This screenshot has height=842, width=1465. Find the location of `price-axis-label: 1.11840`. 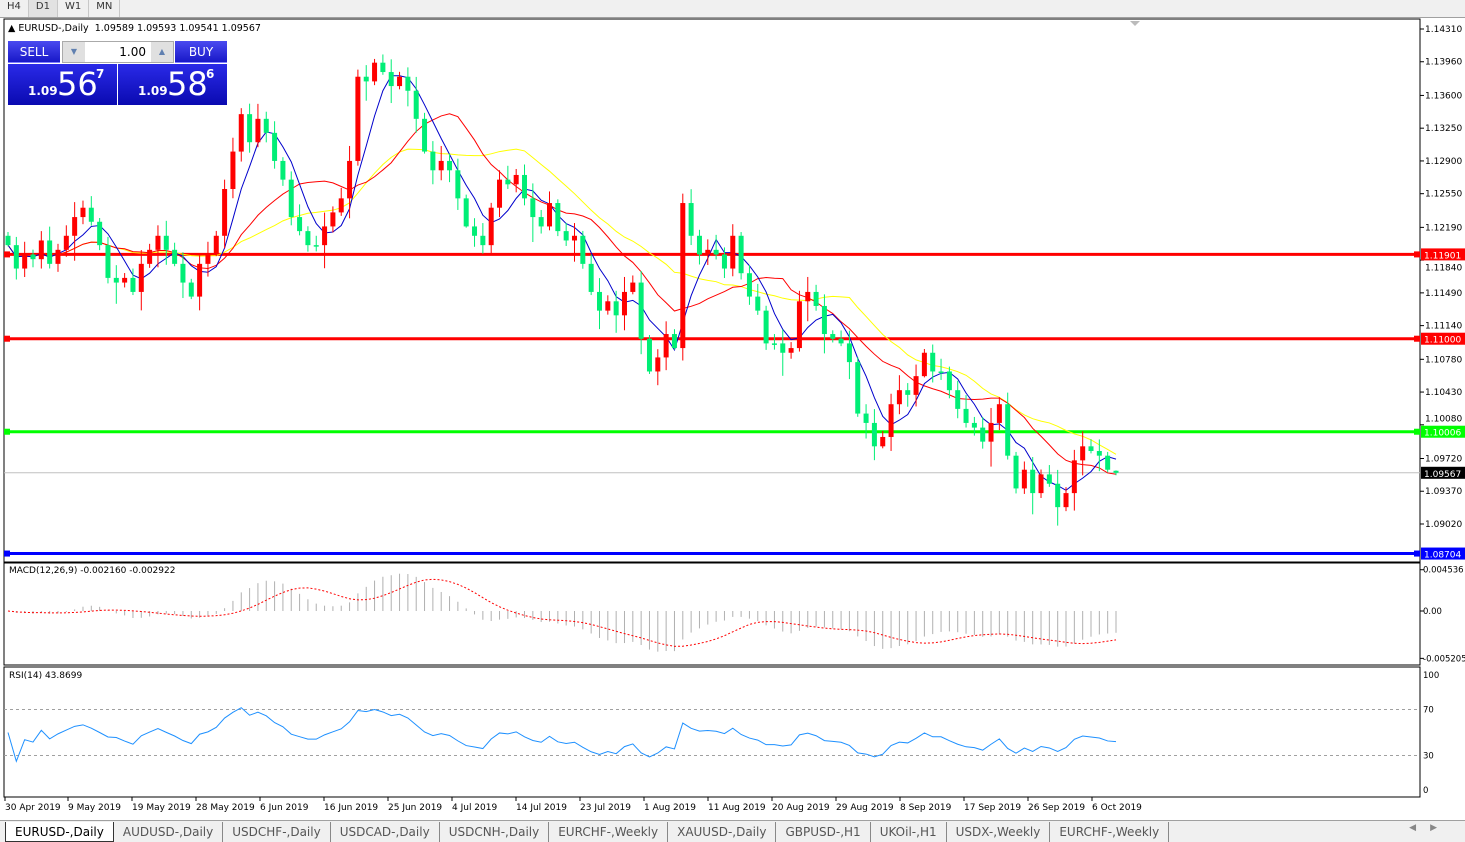

price-axis-label: 1.11840 is located at coordinates (1443, 268).